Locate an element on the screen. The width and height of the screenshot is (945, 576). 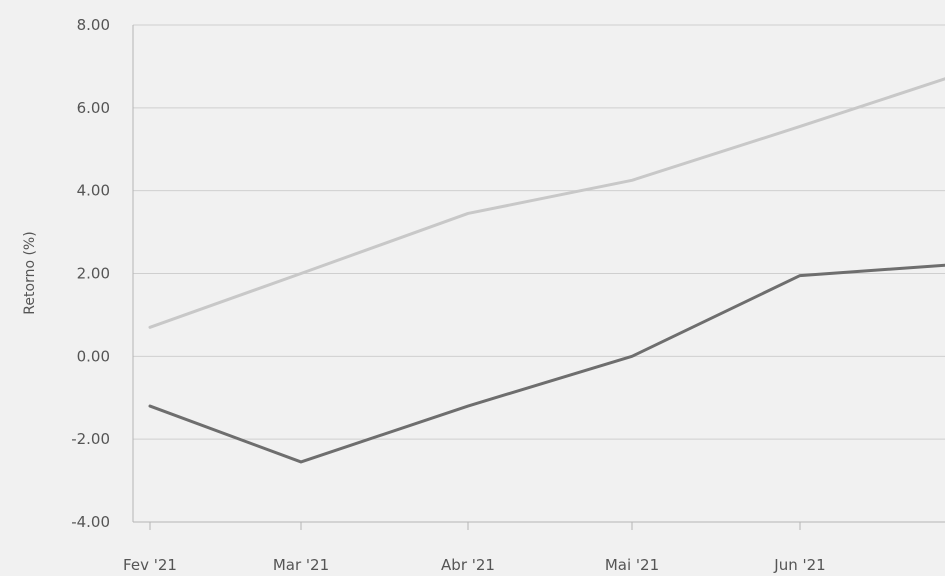
y-axis-title: Retorno (%) is located at coordinates (30, 272).